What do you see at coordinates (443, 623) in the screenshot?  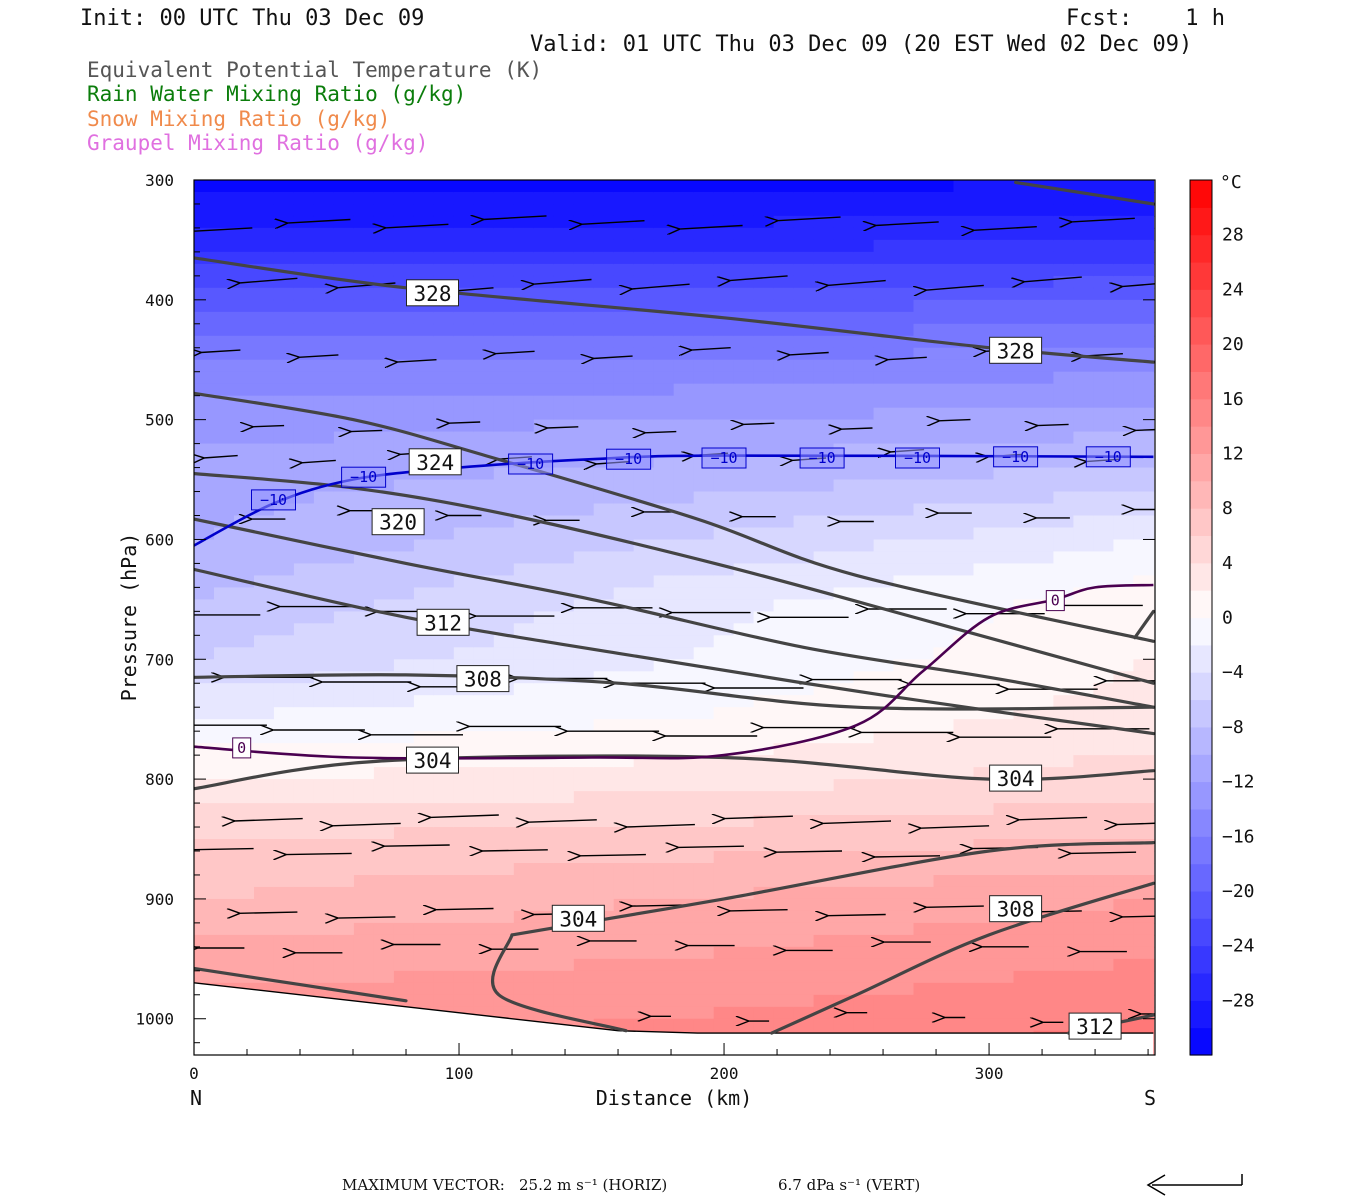 I see `theta-e-label-text: 312` at bounding box center [443, 623].